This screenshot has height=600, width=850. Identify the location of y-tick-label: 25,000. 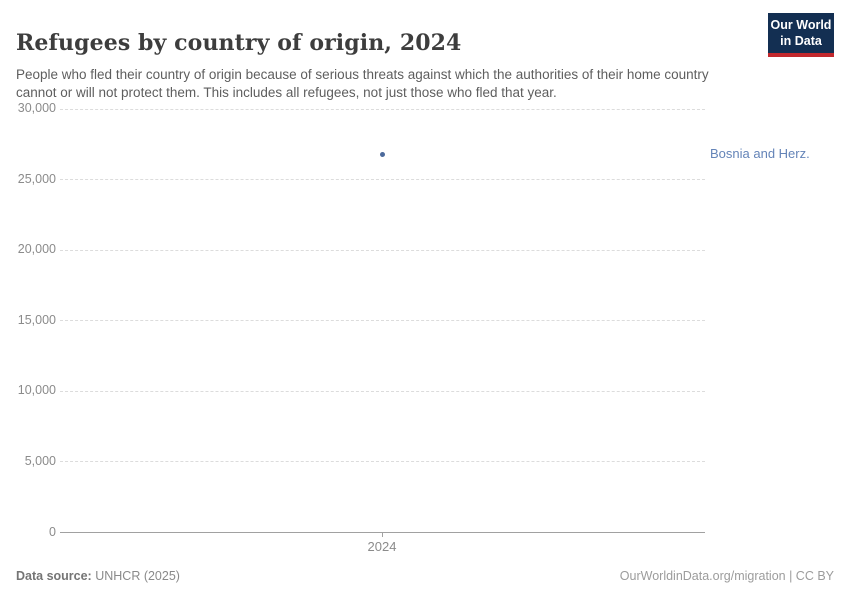
(36, 178).